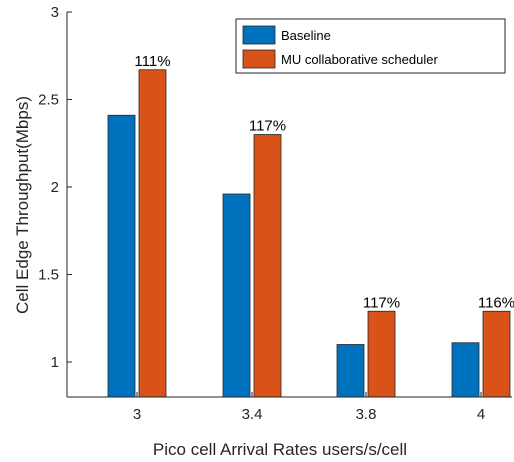  I want to click on data-label: 111%, so click(152, 61).